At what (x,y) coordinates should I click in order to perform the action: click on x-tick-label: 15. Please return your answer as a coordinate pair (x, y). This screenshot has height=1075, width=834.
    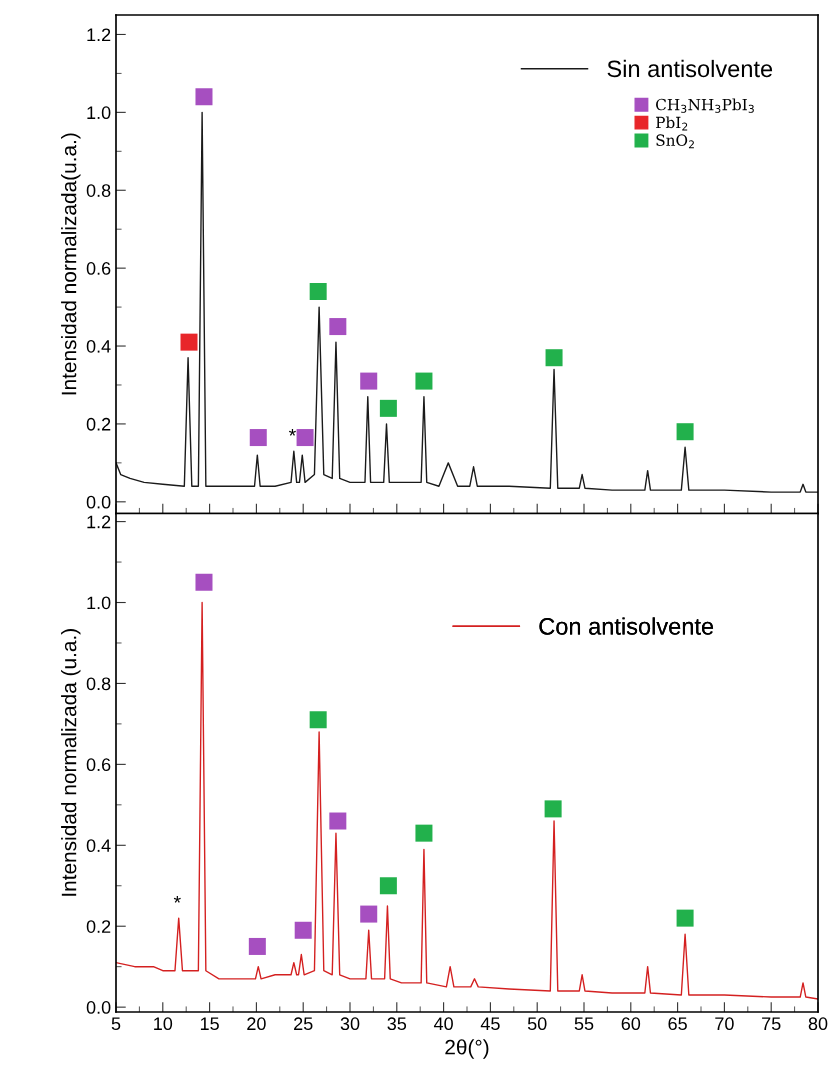
    Looking at the image, I should click on (209, 1024).